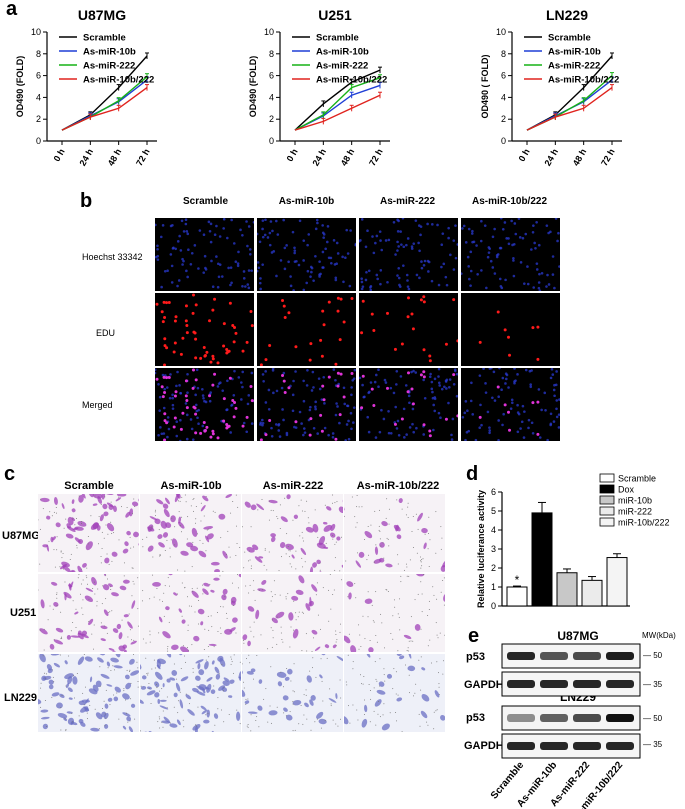  I want to click on transwell-cells, so click(292, 693).